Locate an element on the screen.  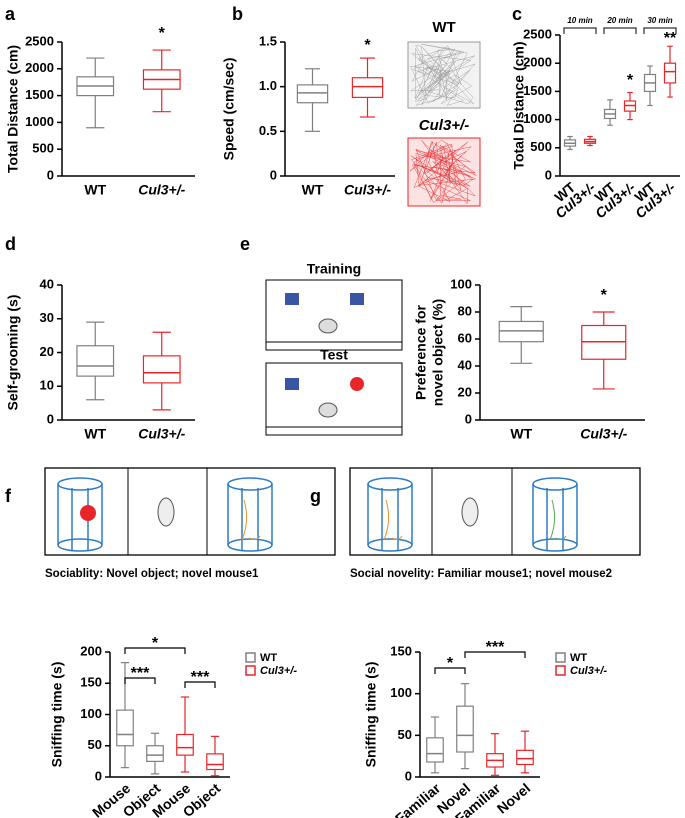
trace-label: Cul3+/- is located at coordinates (444, 125).